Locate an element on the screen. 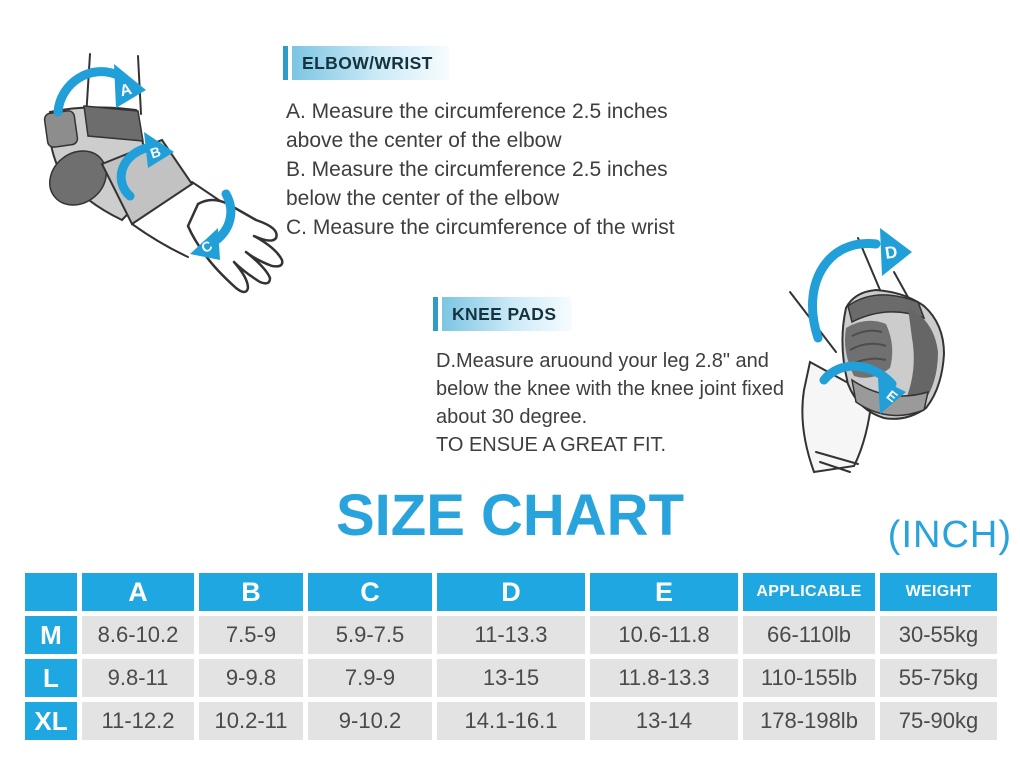 The image size is (1020, 762). table-cell: 11-12.2 is located at coordinates (138, 721).